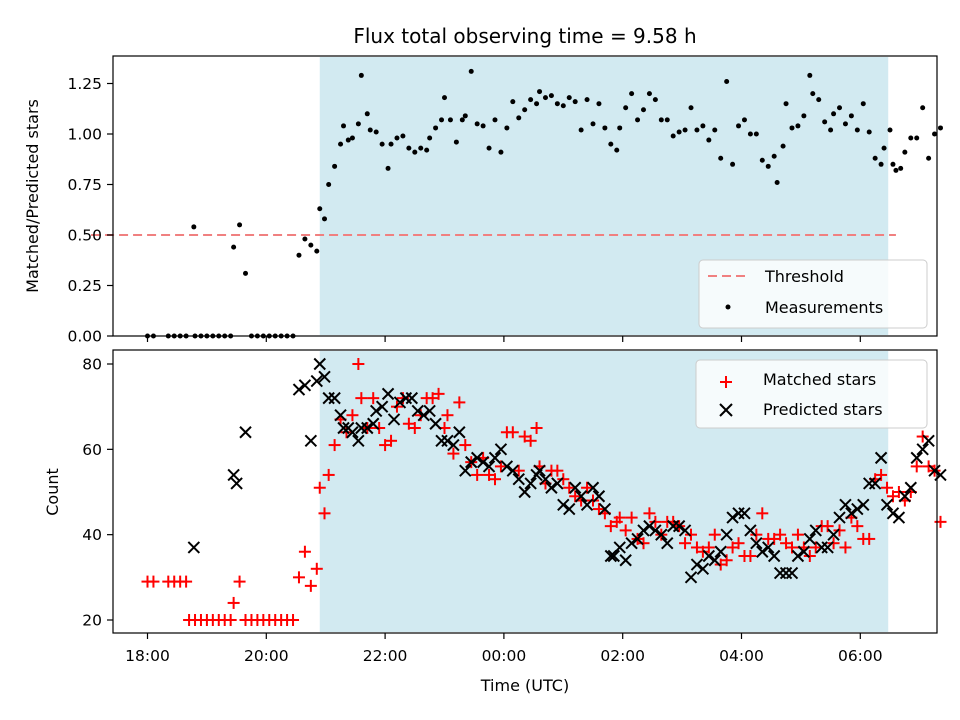  I want to click on y-tick-label: 60, so click(92, 450).